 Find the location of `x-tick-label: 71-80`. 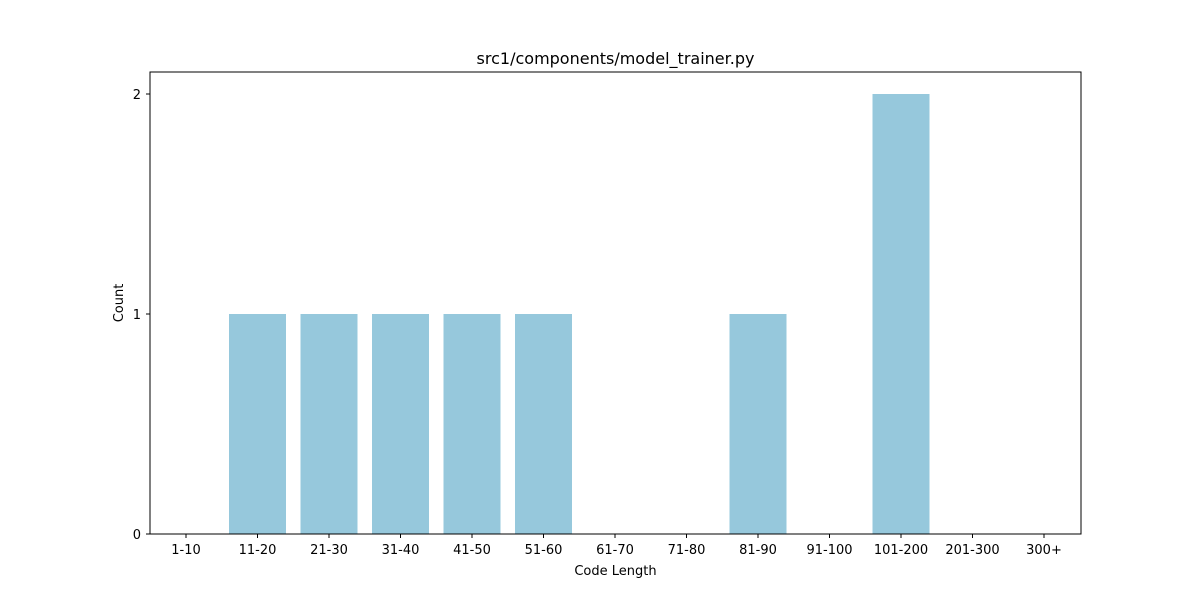

x-tick-label: 71-80 is located at coordinates (687, 550).